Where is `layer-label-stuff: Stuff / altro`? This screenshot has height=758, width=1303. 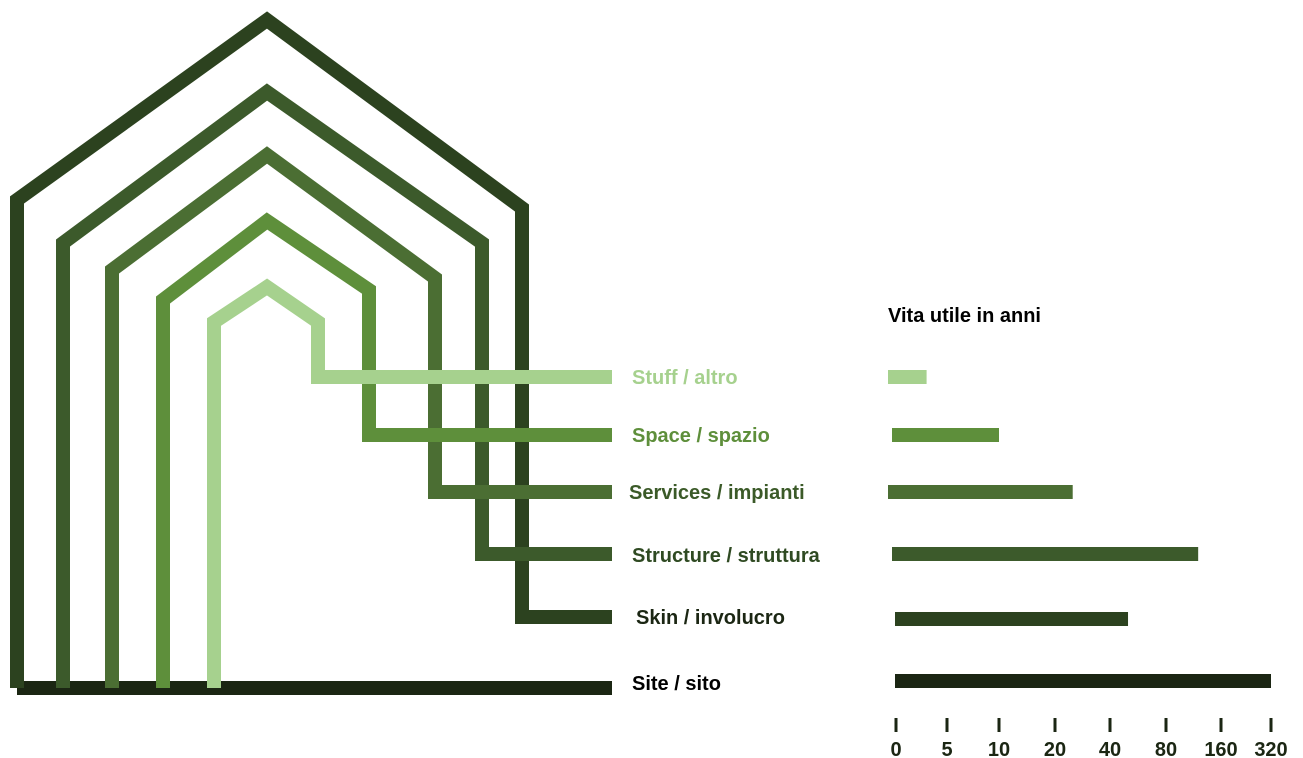 layer-label-stuff: Stuff / altro is located at coordinates (685, 378).